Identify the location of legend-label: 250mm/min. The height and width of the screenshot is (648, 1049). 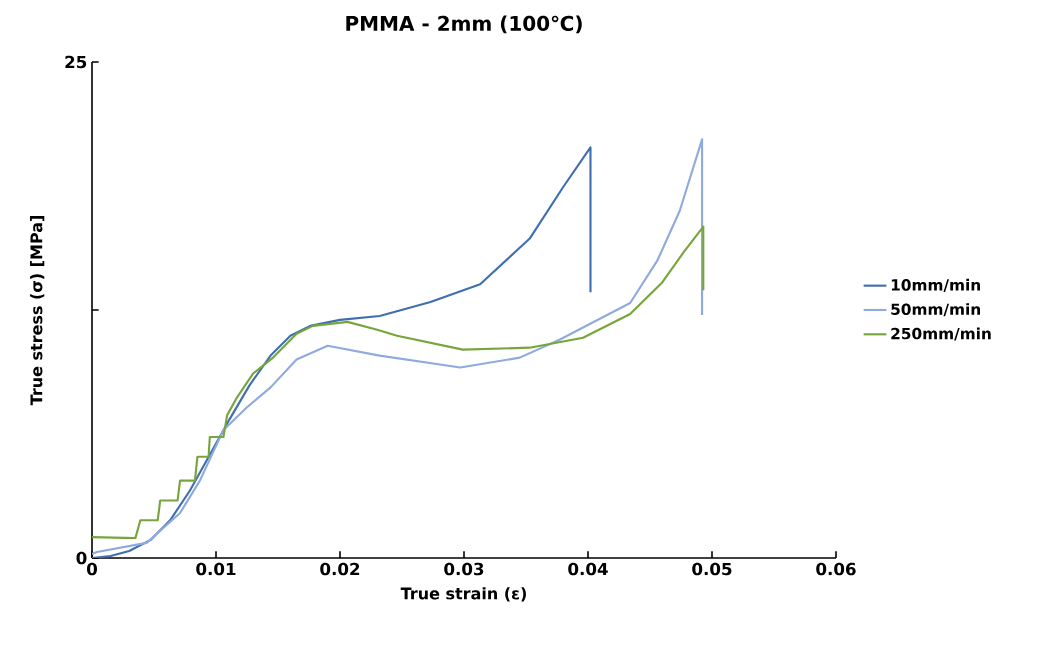
(941, 334).